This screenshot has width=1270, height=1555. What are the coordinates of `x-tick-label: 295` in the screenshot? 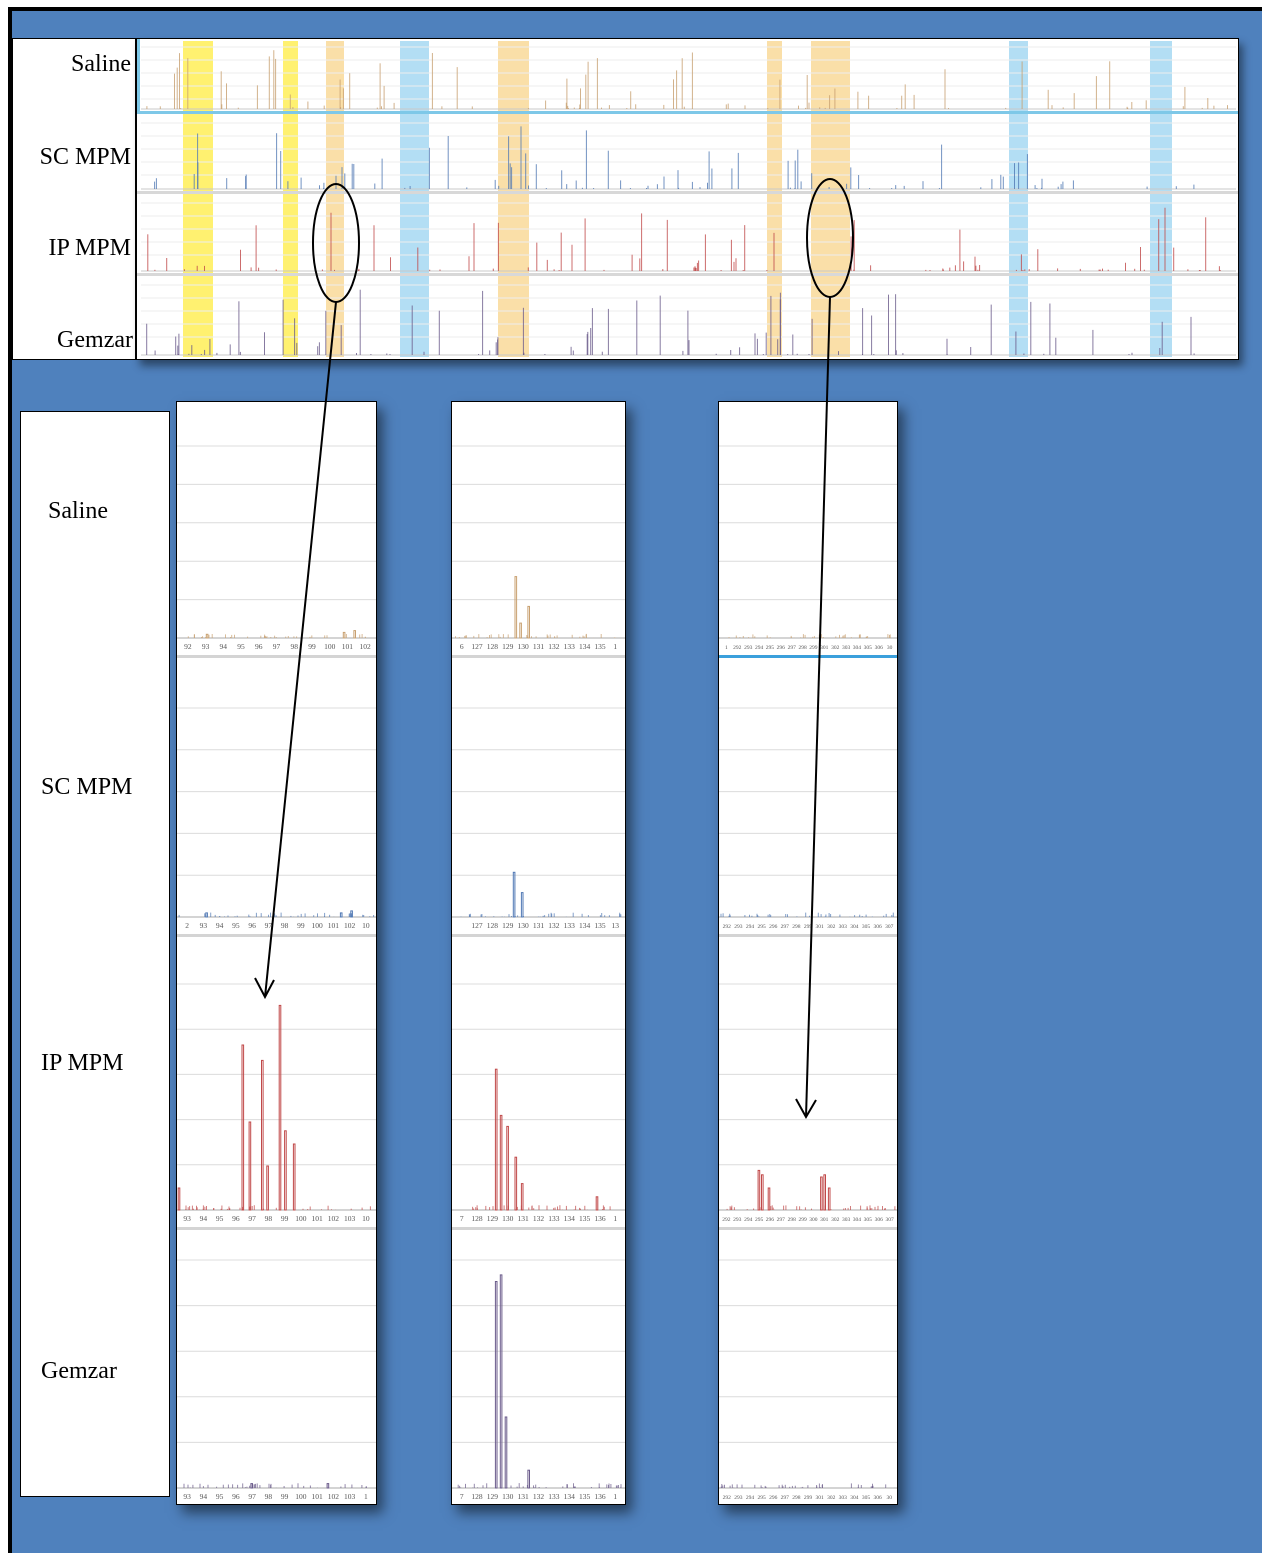 It's located at (759, 1220).